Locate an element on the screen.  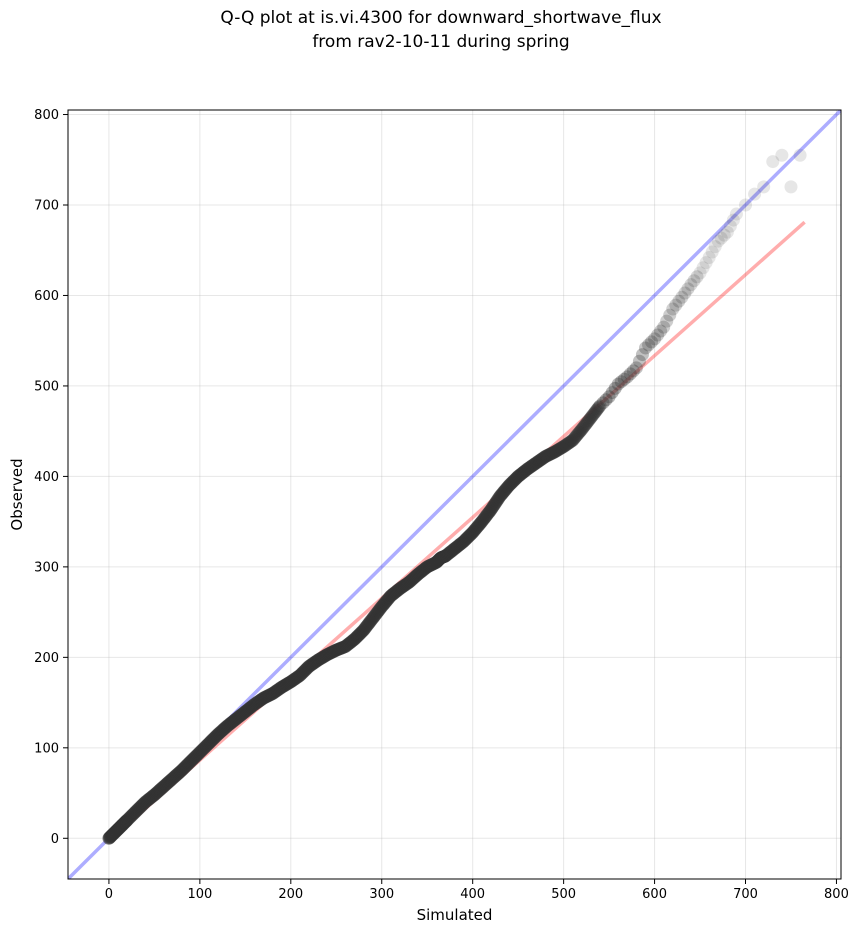
y-tick-label: 700 is located at coordinates (46, 205).